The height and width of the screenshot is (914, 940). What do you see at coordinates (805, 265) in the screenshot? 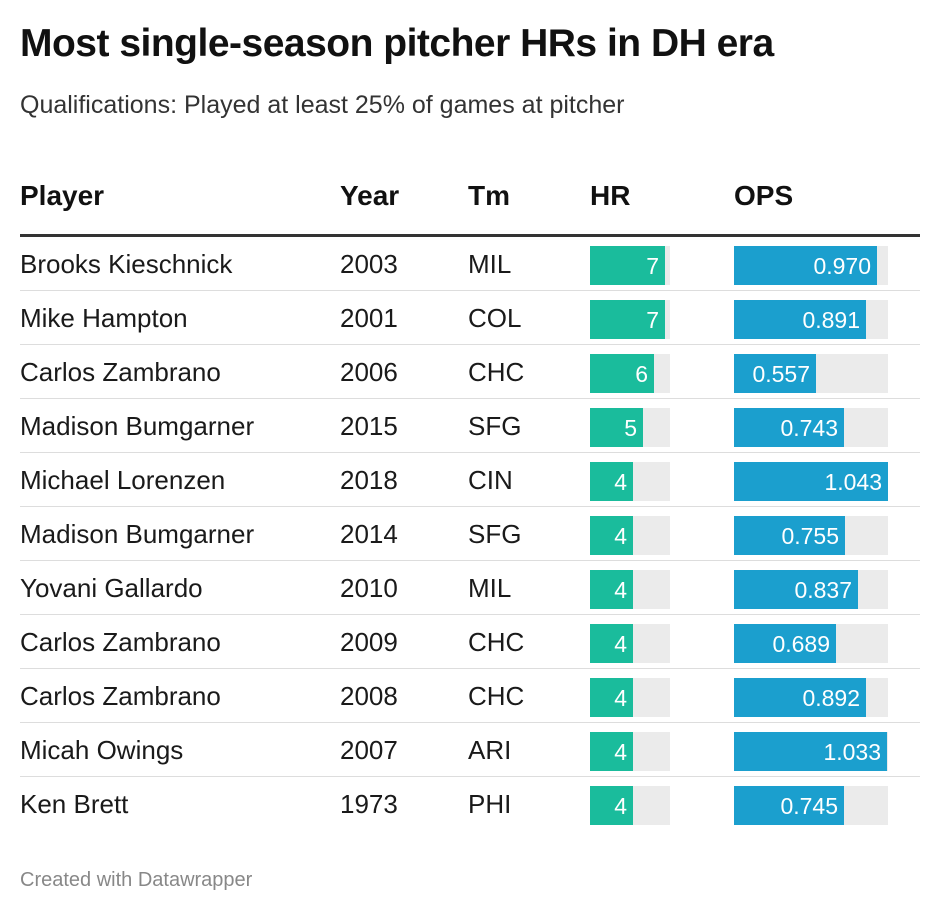
I see `ops-bar: 0.970` at bounding box center [805, 265].